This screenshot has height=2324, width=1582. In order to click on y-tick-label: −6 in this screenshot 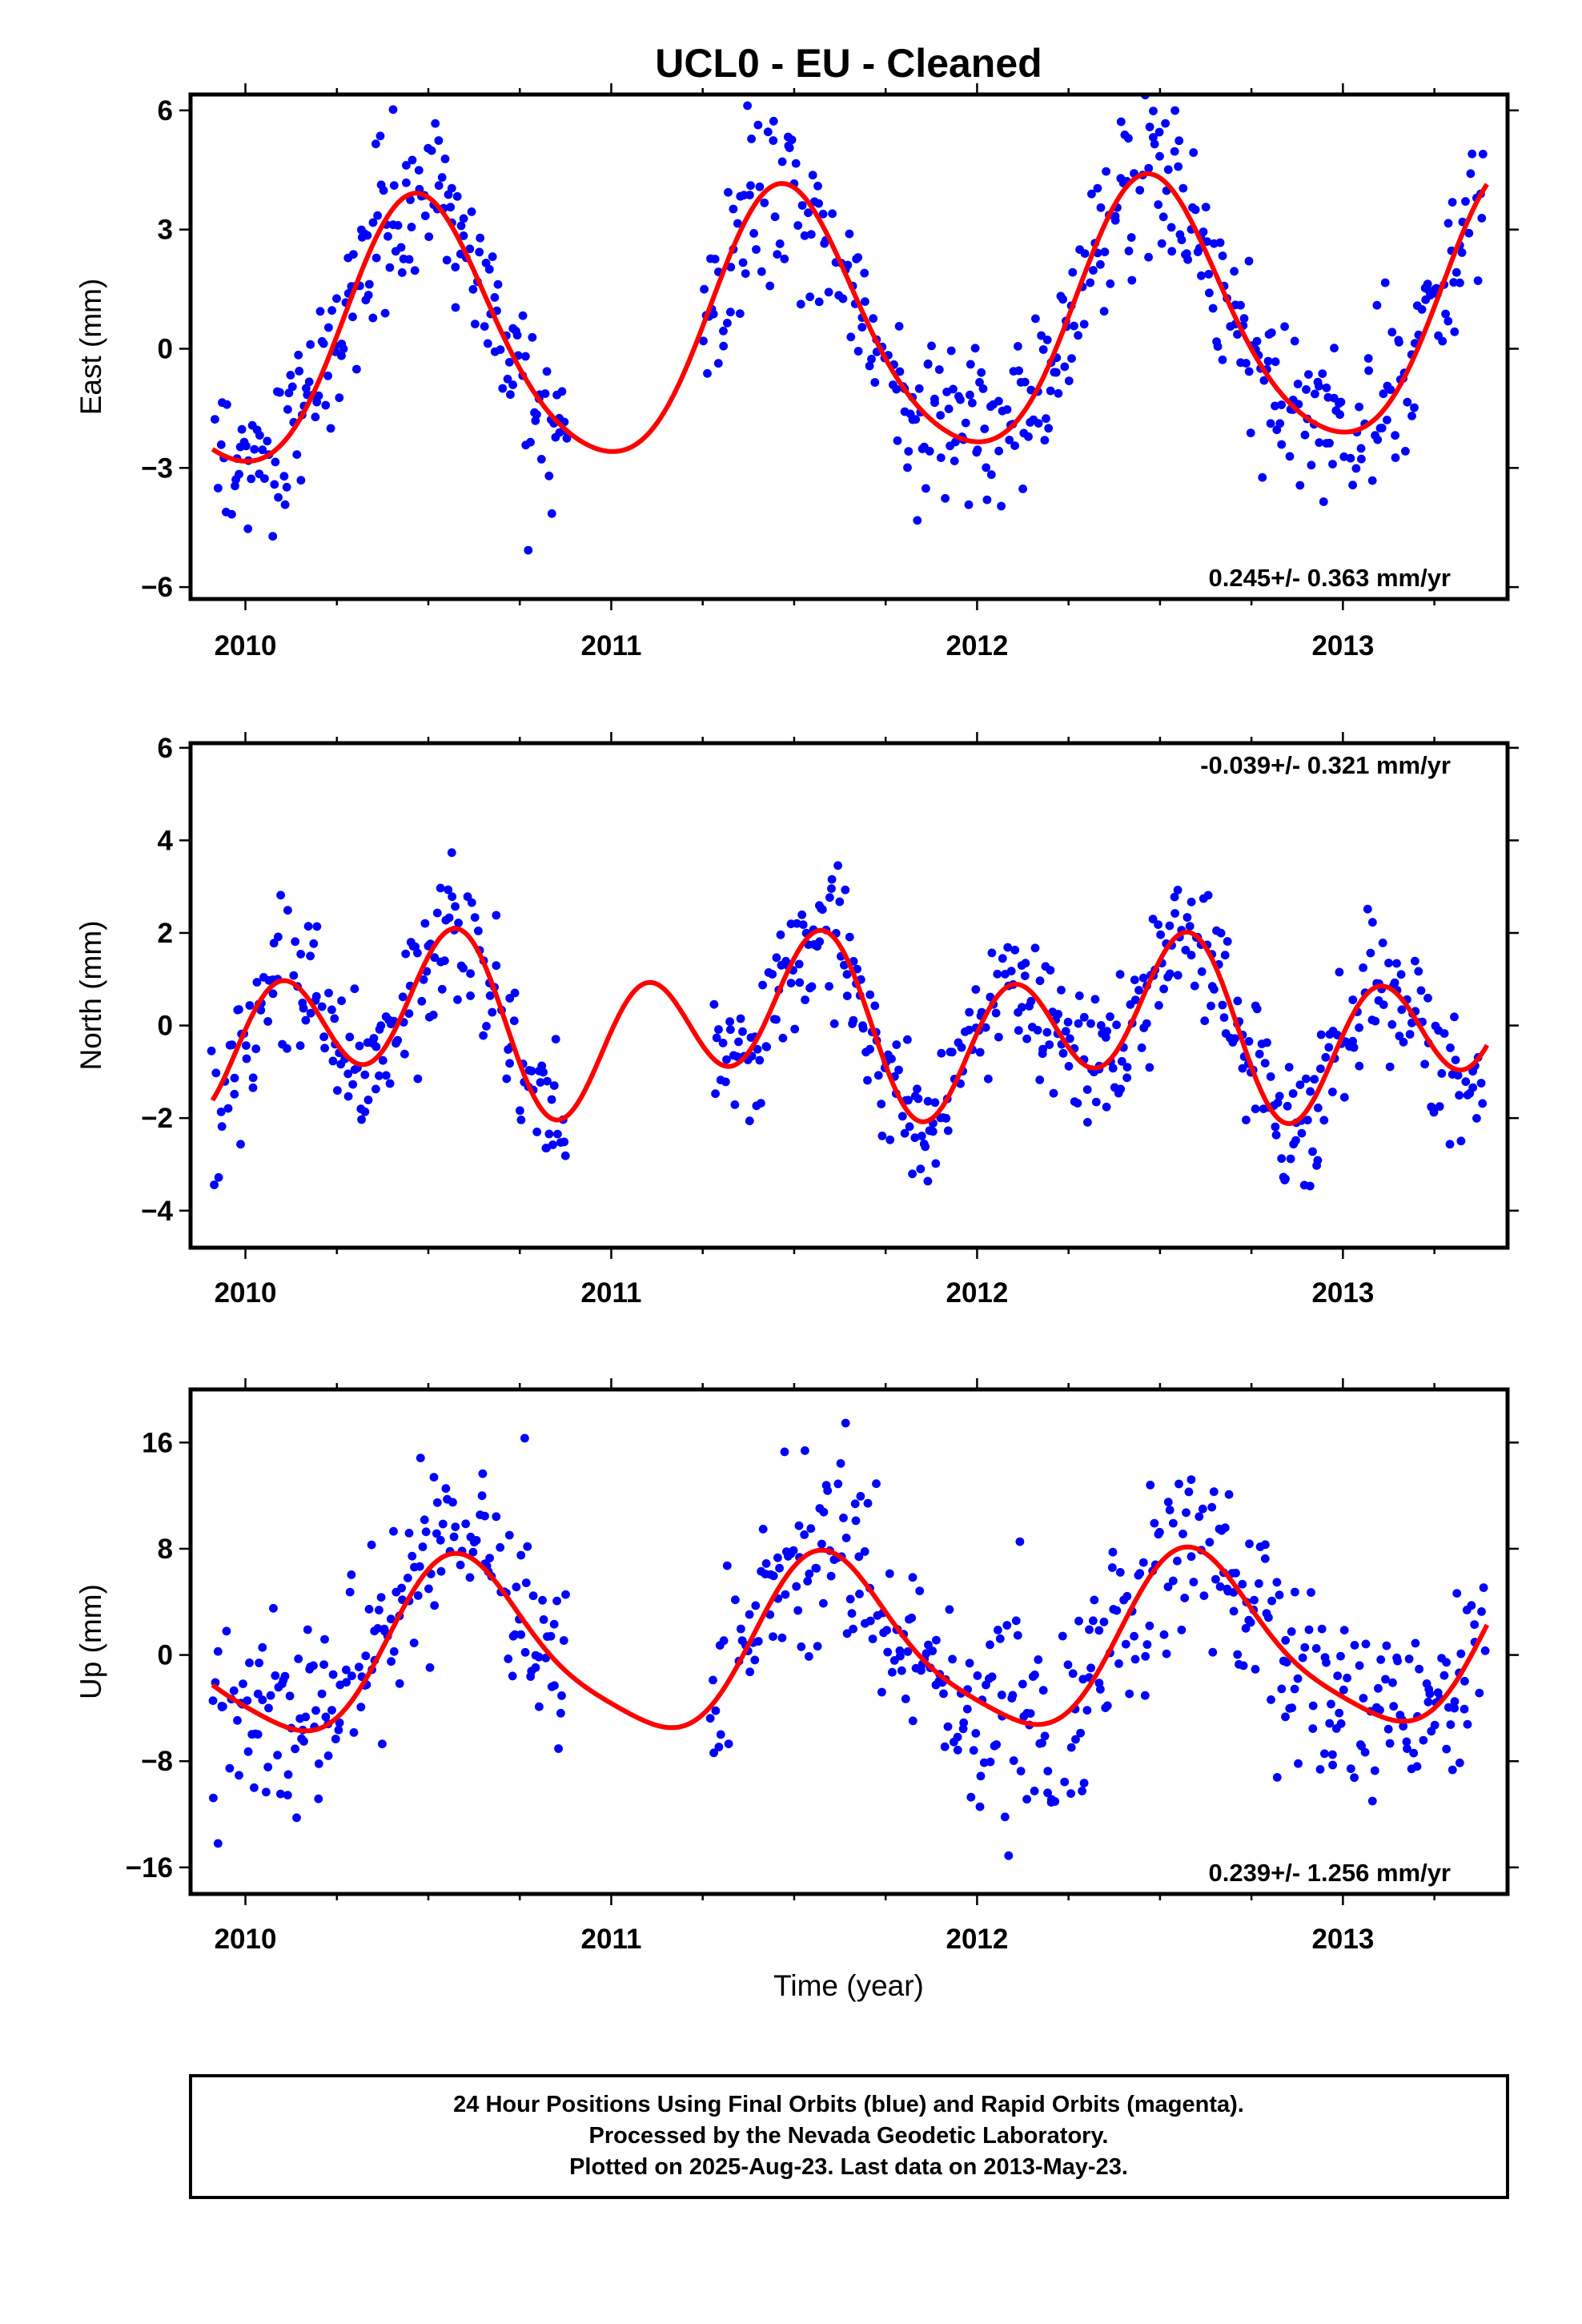, I will do `click(157, 587)`.